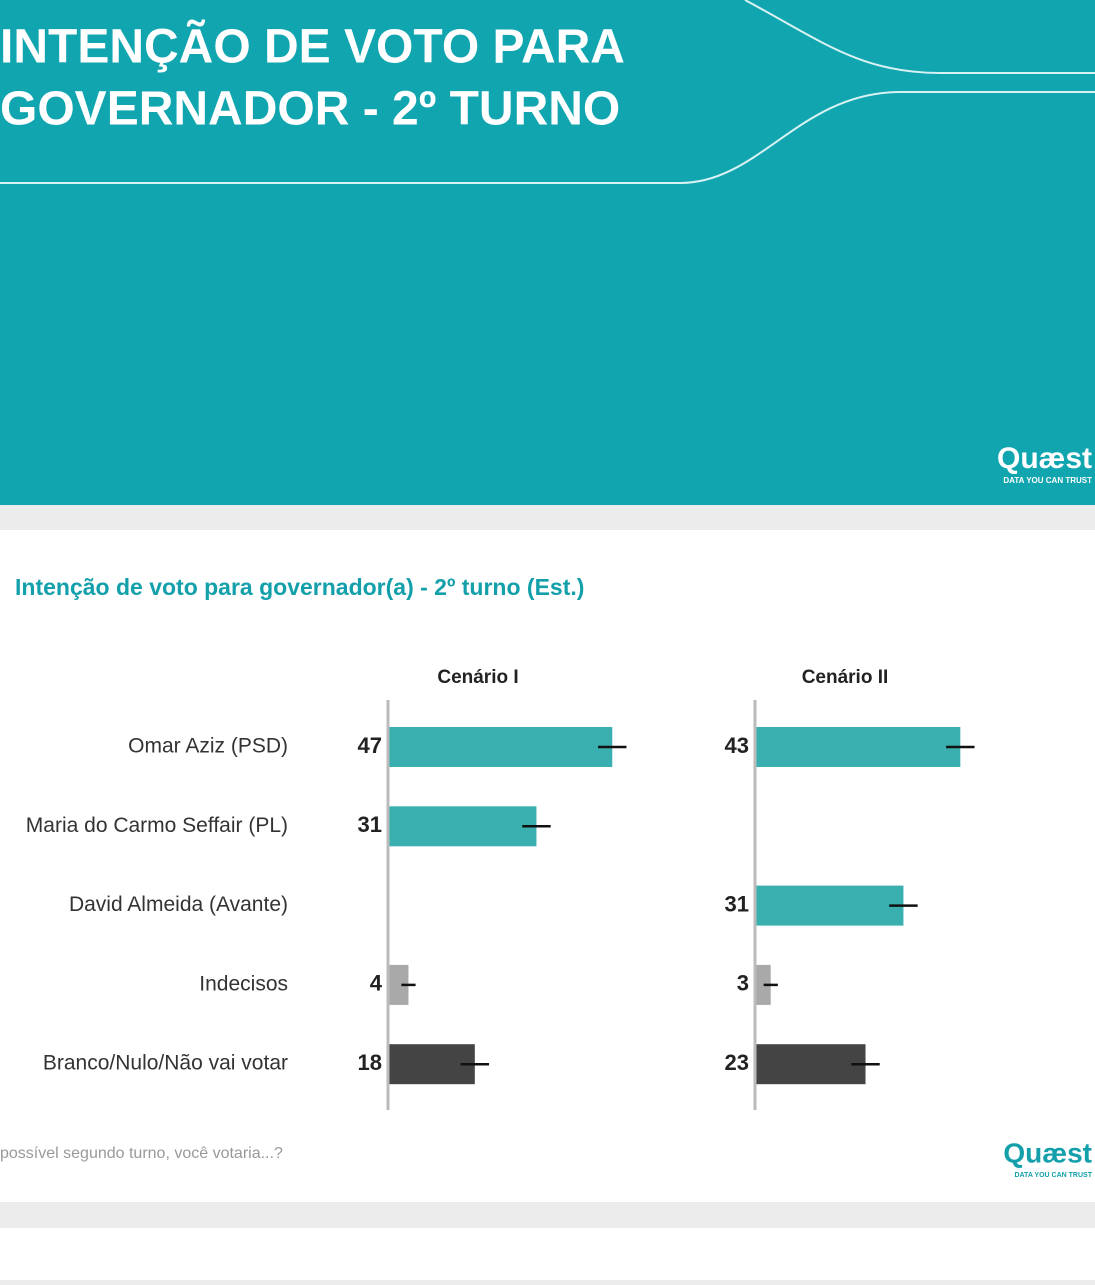 The height and width of the screenshot is (1285, 1095). I want to click on value-label: 47, so click(370, 745).